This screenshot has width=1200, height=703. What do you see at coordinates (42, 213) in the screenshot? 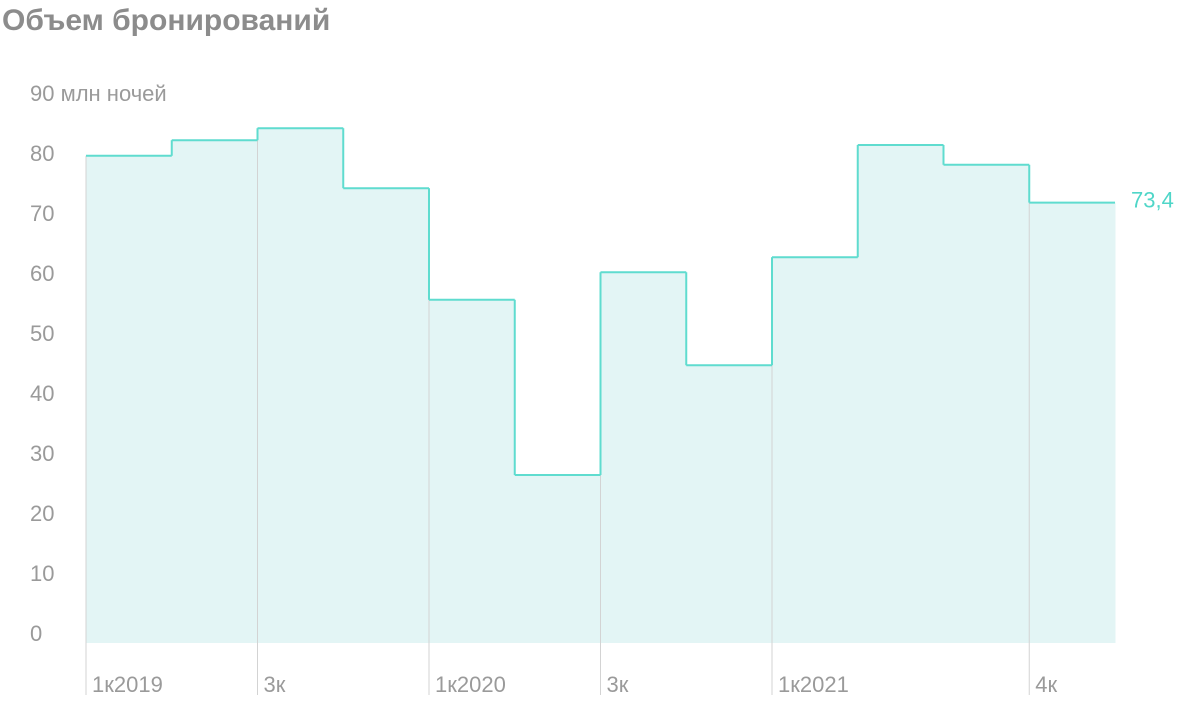
I see `y-tick-label: 70` at bounding box center [42, 213].